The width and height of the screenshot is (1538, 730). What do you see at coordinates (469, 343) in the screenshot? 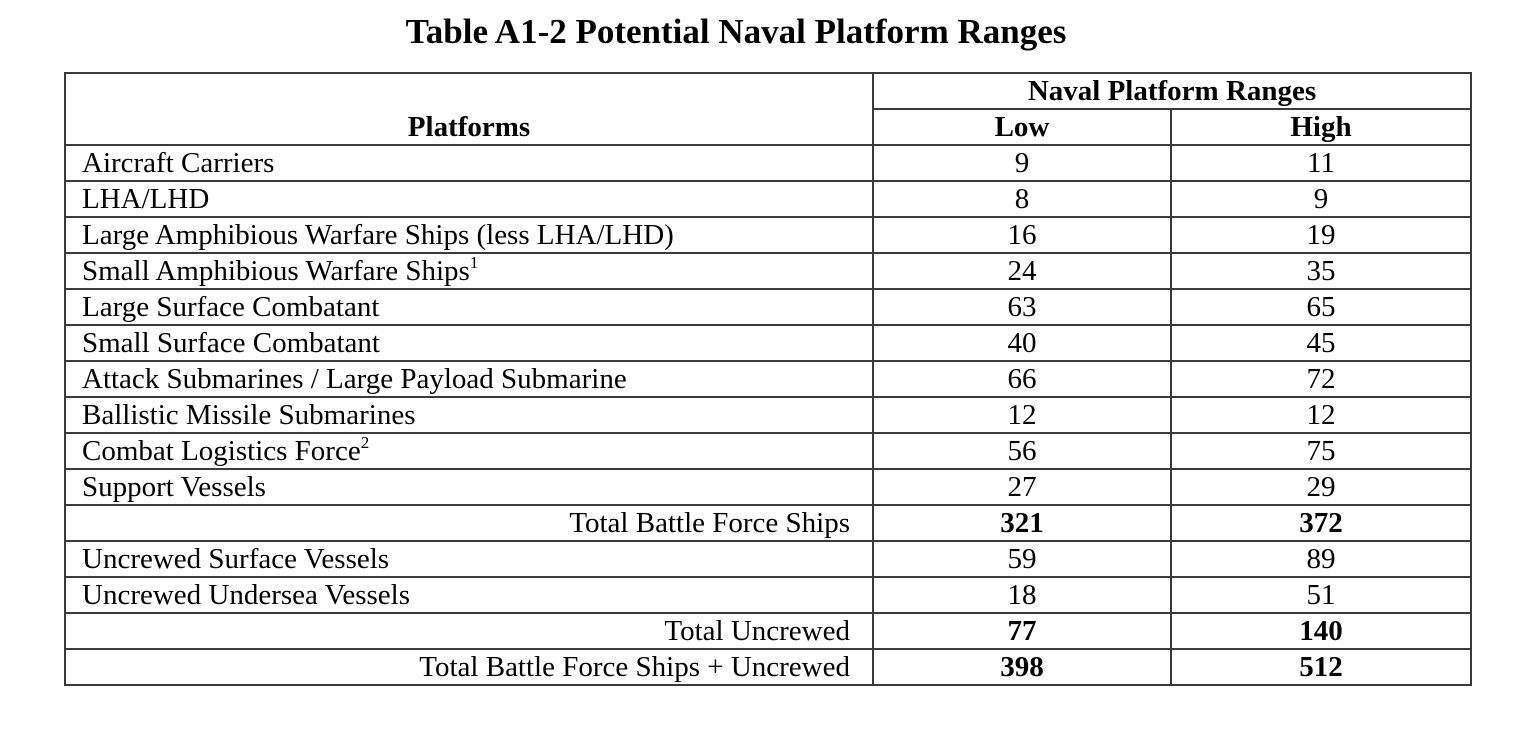
I see `platform-name-cell: Small Surface Combatant` at bounding box center [469, 343].